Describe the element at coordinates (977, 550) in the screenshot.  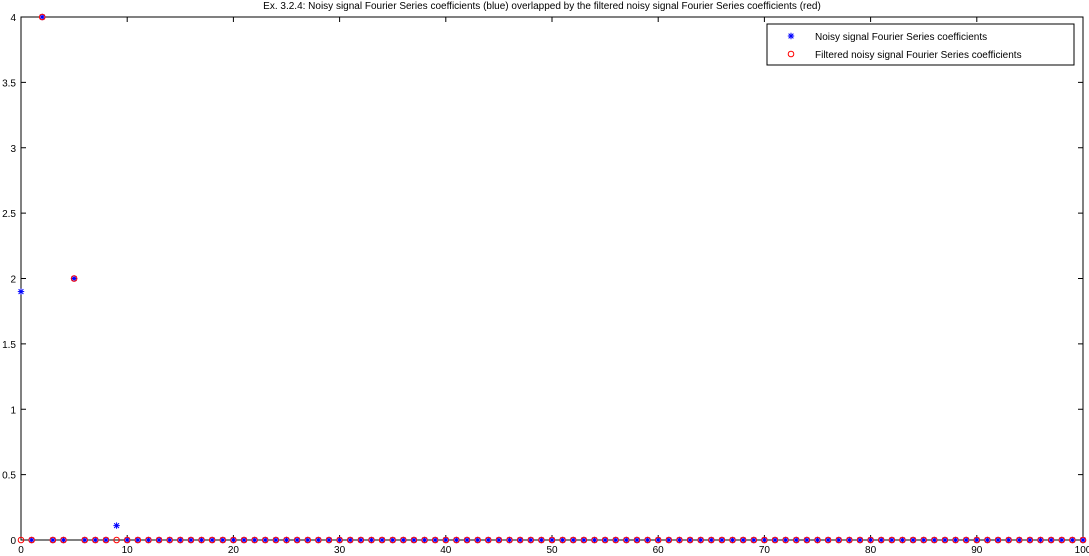
I see `x-tick-label: 90` at that location.